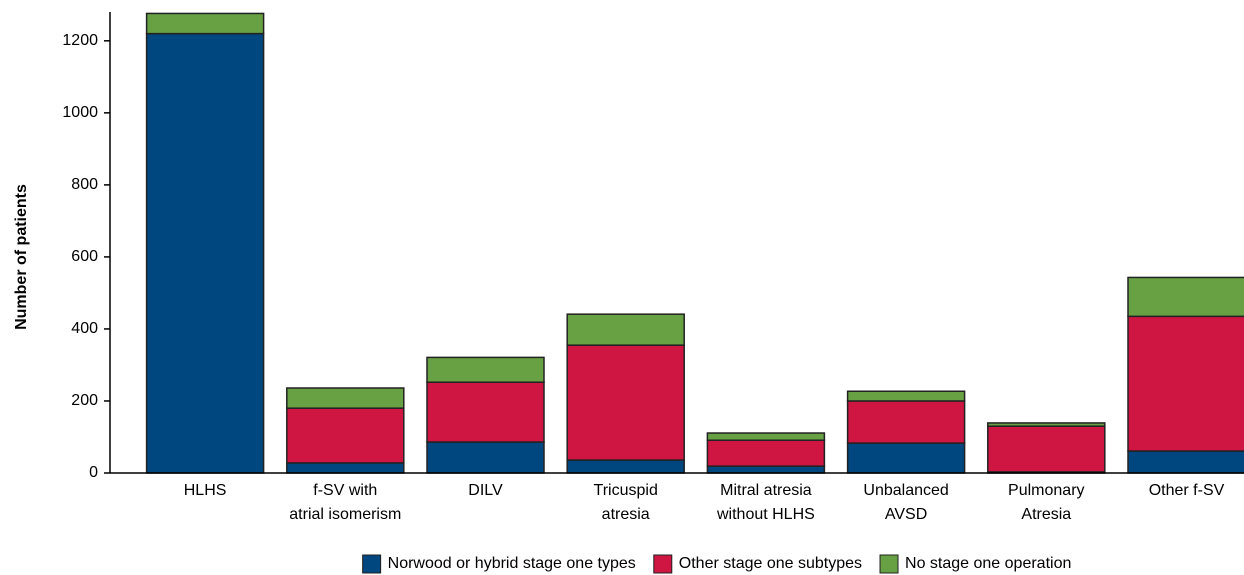 This screenshot has height=575, width=1244. What do you see at coordinates (21, 257) in the screenshot?
I see `y-axis-label: Number of patients` at bounding box center [21, 257].